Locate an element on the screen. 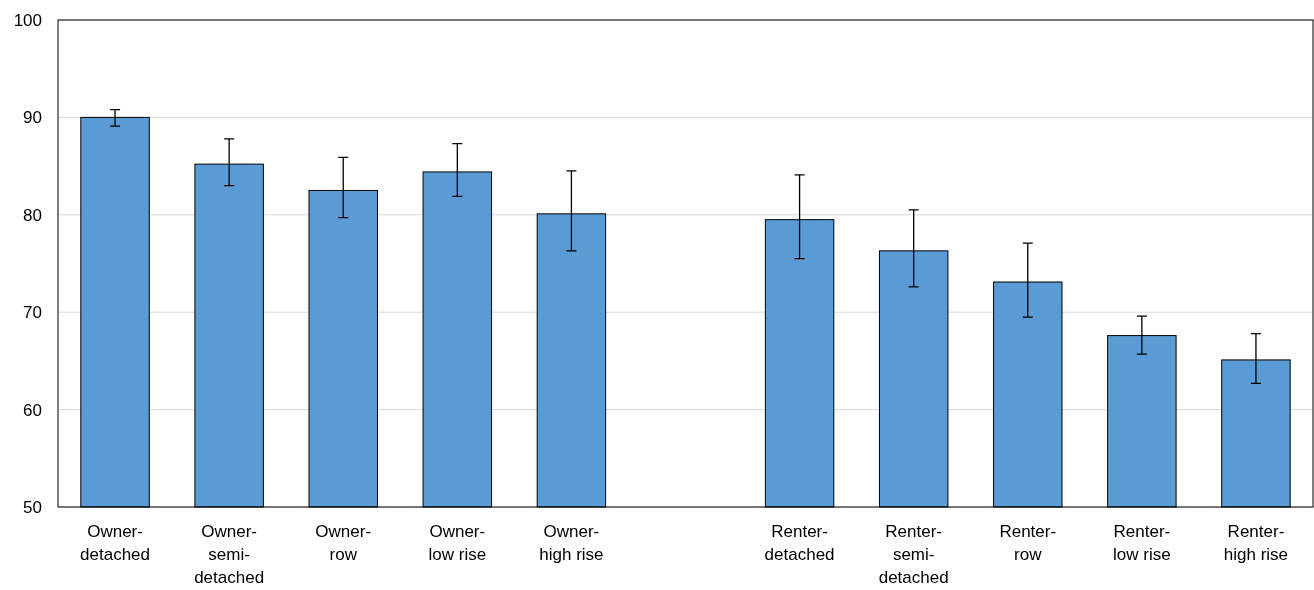 Image resolution: width=1314 pixels, height=590 pixels. x-tick-label: Owner- semi- detached is located at coordinates (229, 554).